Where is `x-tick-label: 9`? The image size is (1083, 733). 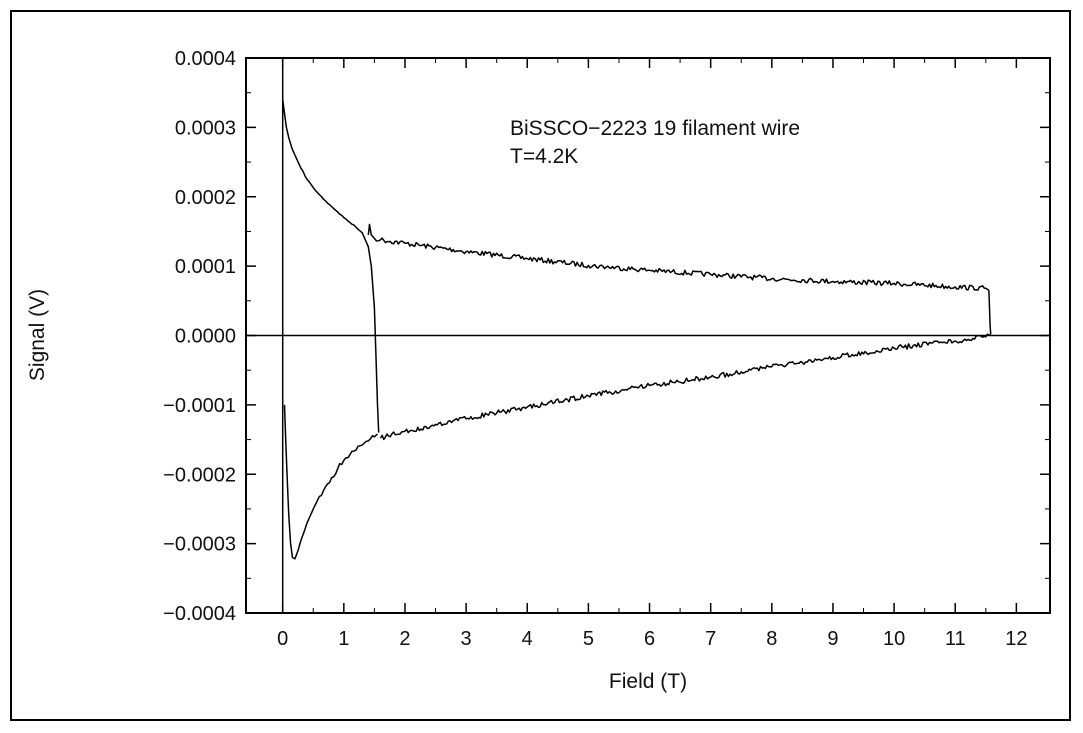 x-tick-label: 9 is located at coordinates (832, 639).